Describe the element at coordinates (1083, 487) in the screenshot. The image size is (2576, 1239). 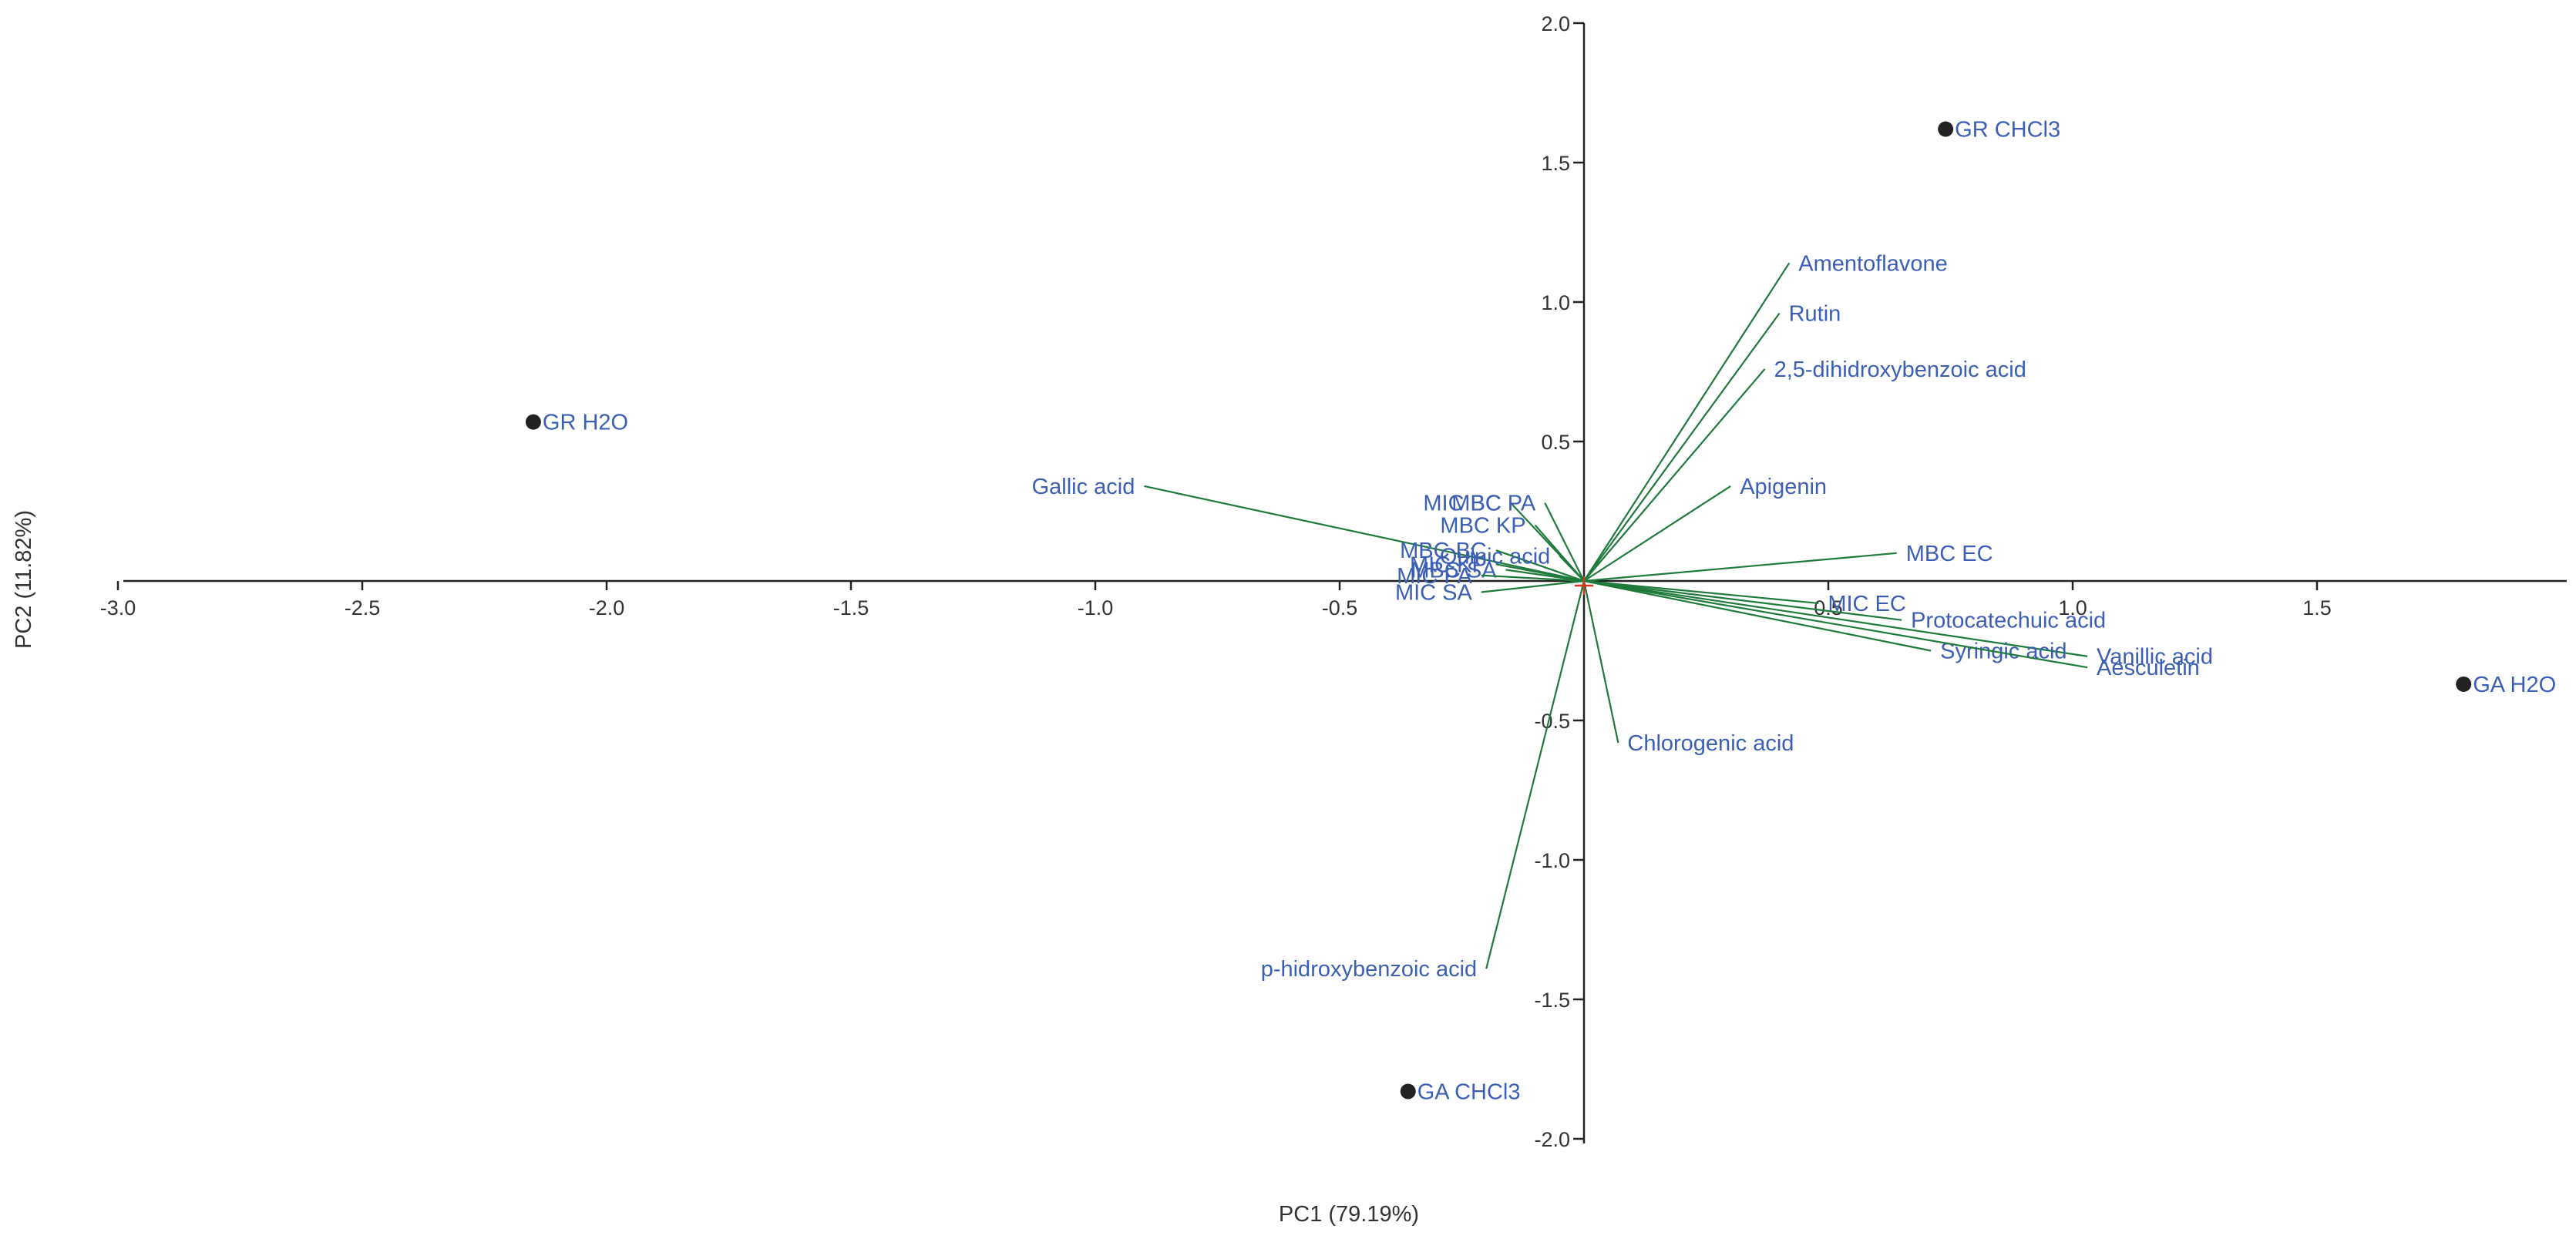
I see `loading-label: Gallic acid` at that location.